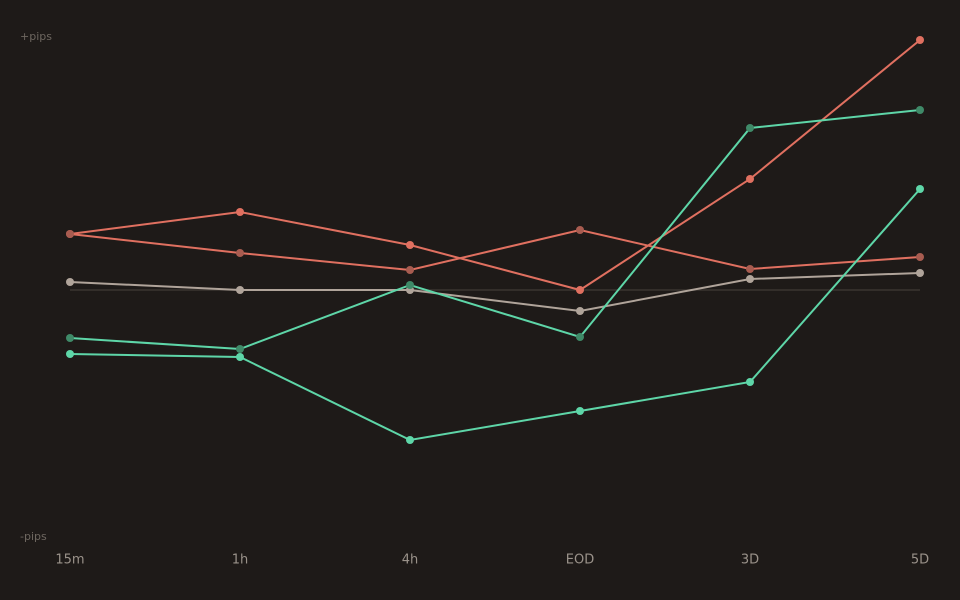 The height and width of the screenshot is (600, 960). I want to click on x-tick-label: EOD, so click(580, 560).